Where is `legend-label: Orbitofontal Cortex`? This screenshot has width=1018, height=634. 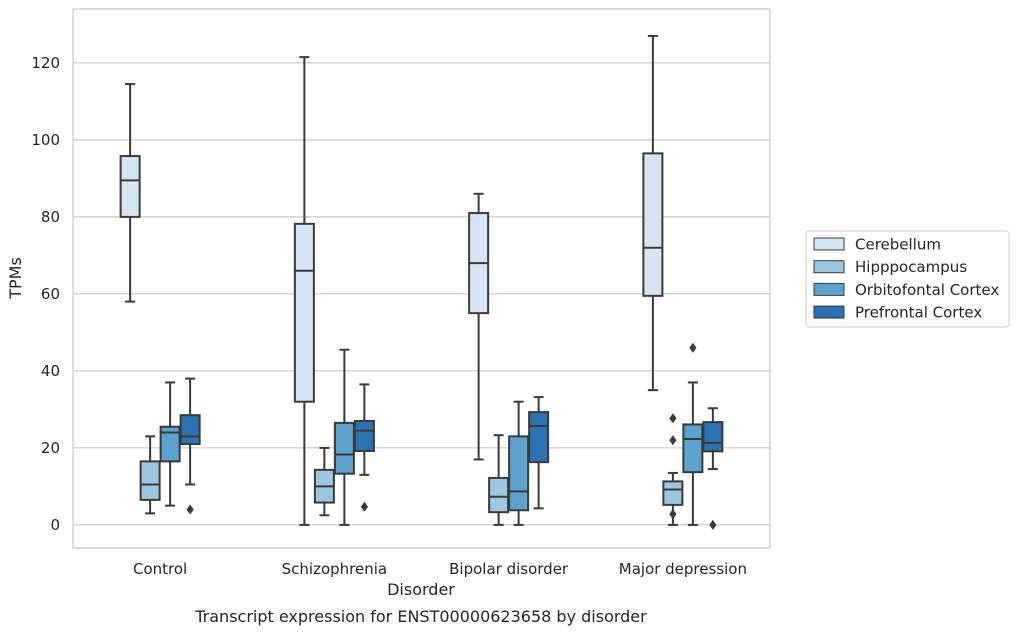 legend-label: Orbitofontal Cortex is located at coordinates (927, 290).